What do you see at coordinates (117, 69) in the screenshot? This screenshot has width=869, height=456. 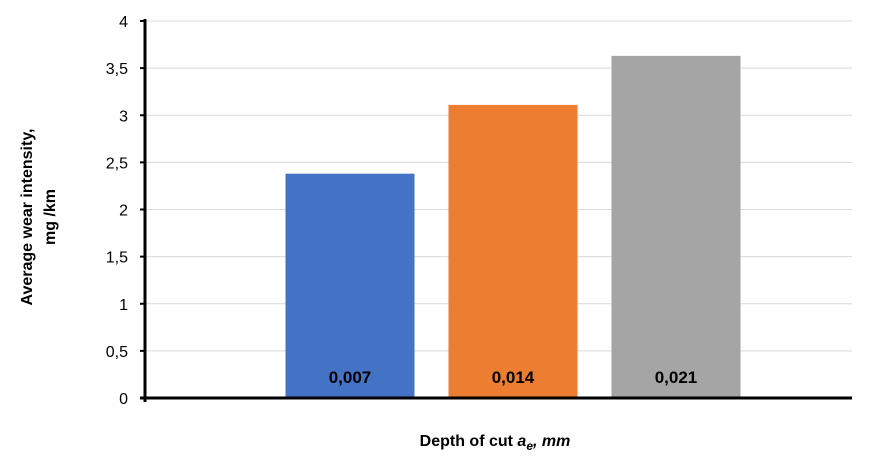 I see `y-tick-label: 3,5` at bounding box center [117, 69].